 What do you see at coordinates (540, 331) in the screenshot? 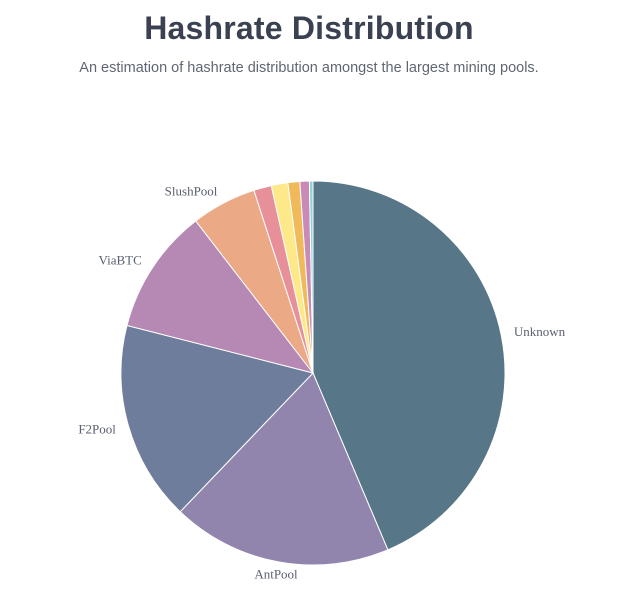
I see `pie-label-unknown: Unknown` at bounding box center [540, 331].